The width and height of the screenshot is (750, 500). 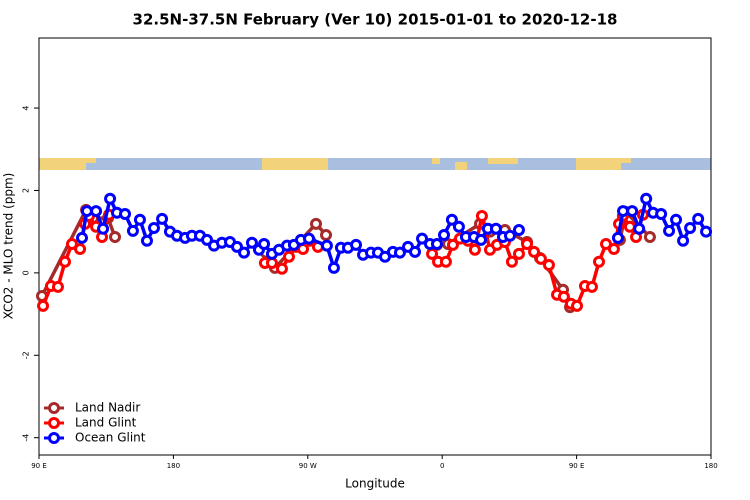 What do you see at coordinates (107, 408) in the screenshot?
I see `legend-label: Land Nadir` at bounding box center [107, 408].